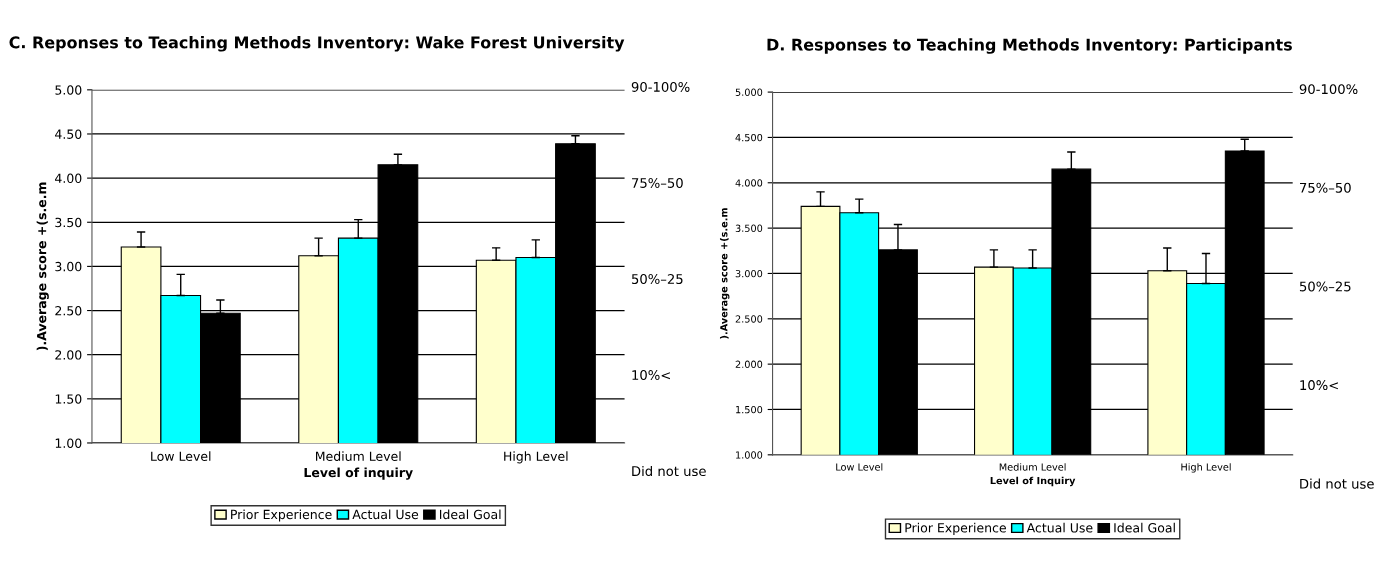 The width and height of the screenshot is (1387, 565). Describe the element at coordinates (749, 319) in the screenshot. I see `y-tick-label: 2.500` at that location.